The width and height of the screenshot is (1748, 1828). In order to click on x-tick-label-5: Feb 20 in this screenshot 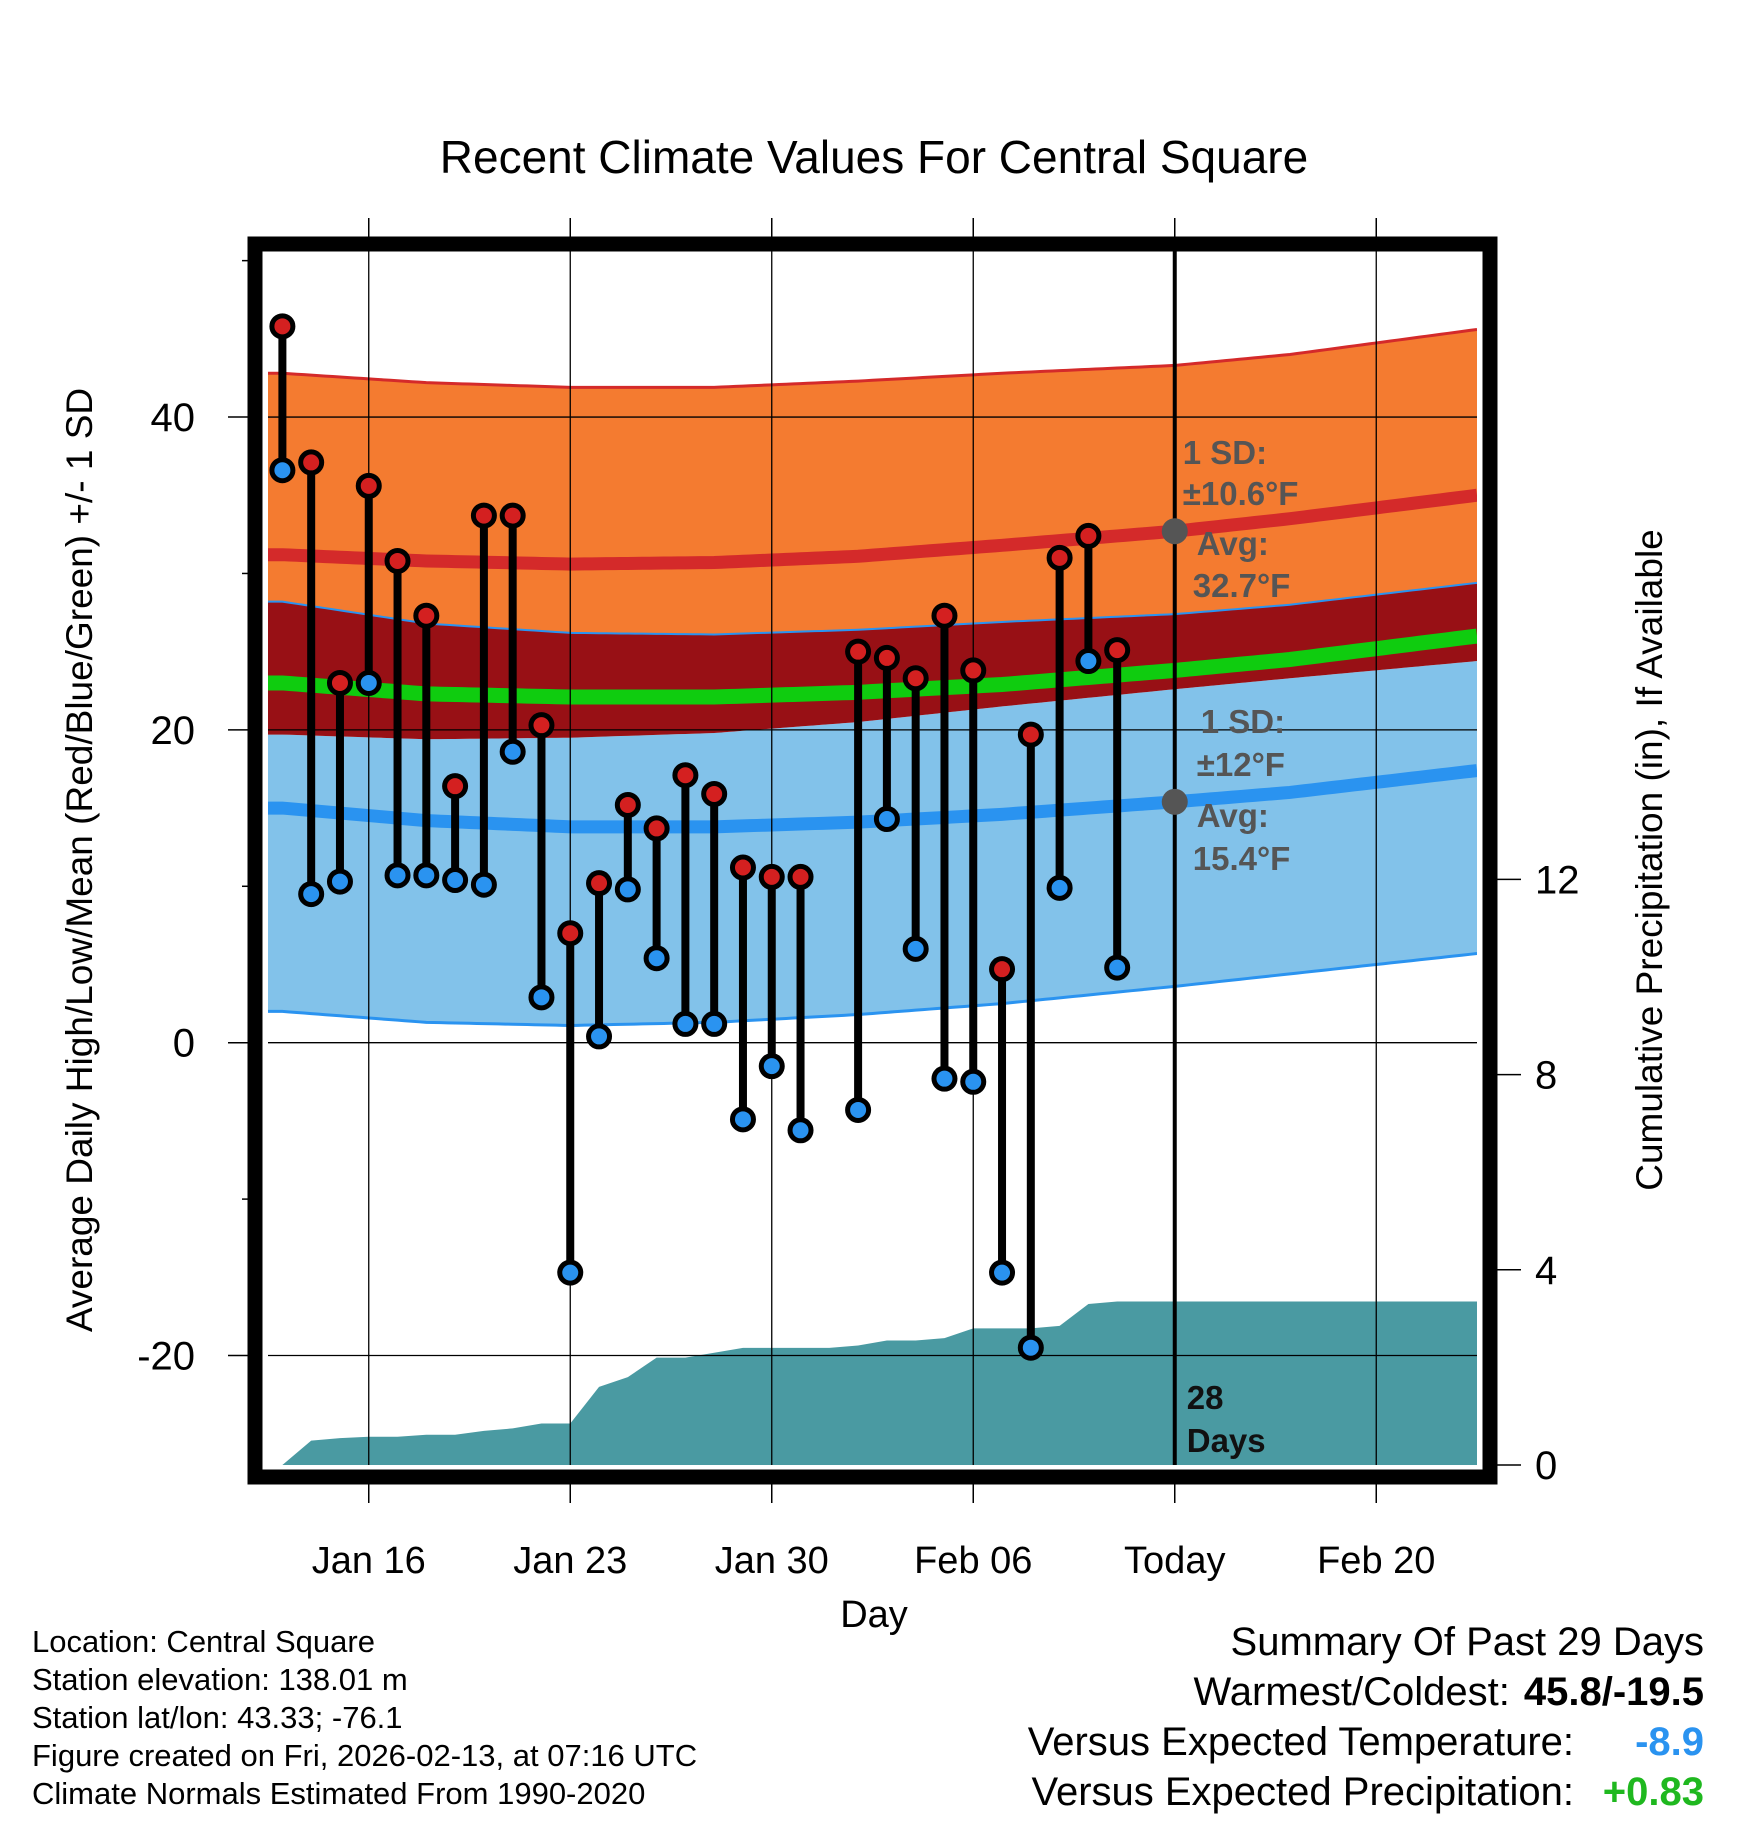, I will do `click(1376, 1561)`.